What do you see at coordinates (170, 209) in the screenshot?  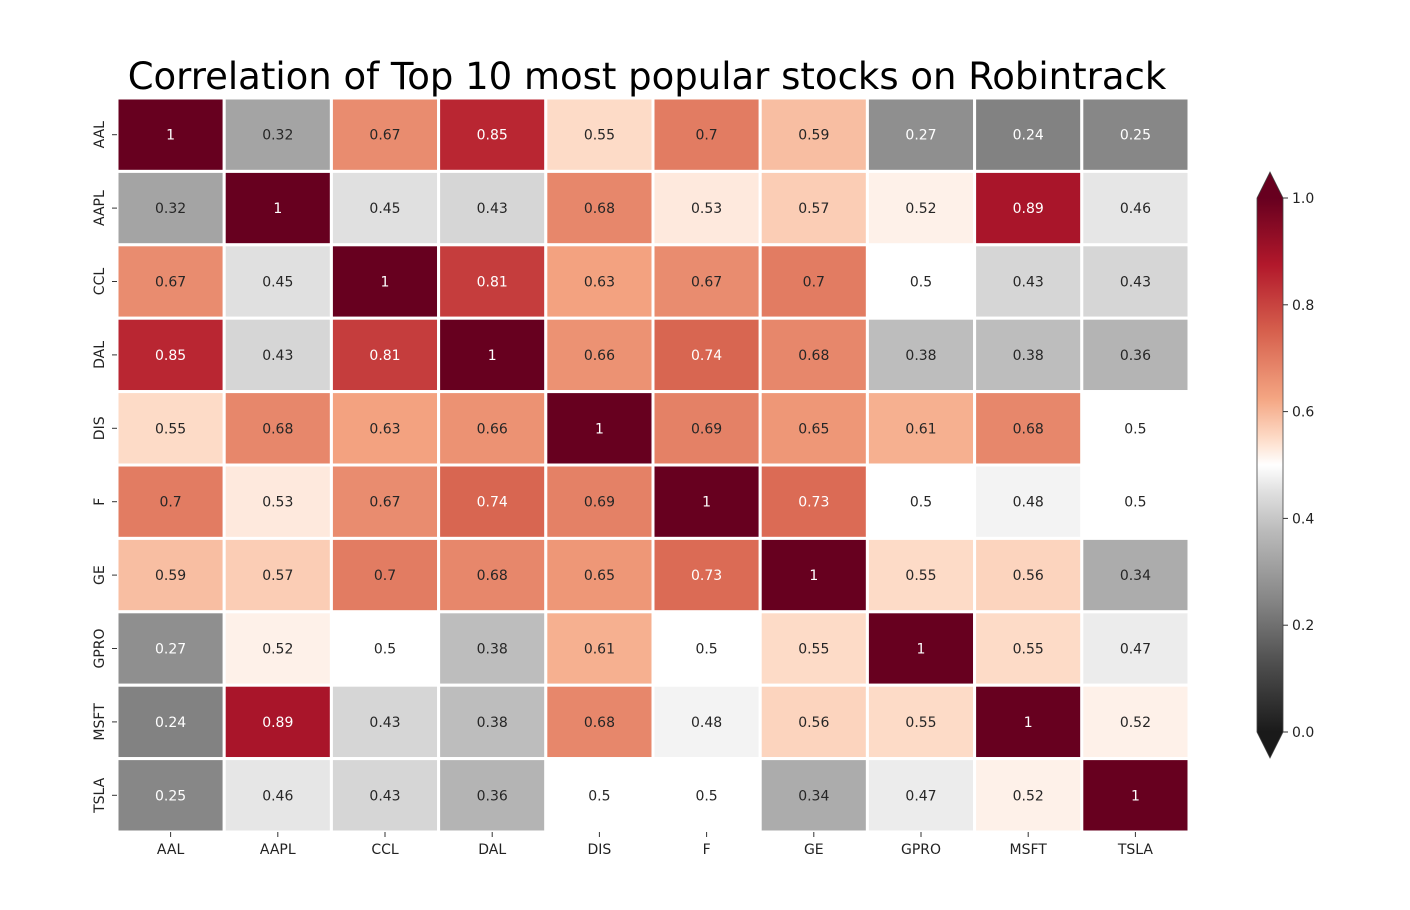 I see `cell-value-label: 0.32` at bounding box center [170, 209].